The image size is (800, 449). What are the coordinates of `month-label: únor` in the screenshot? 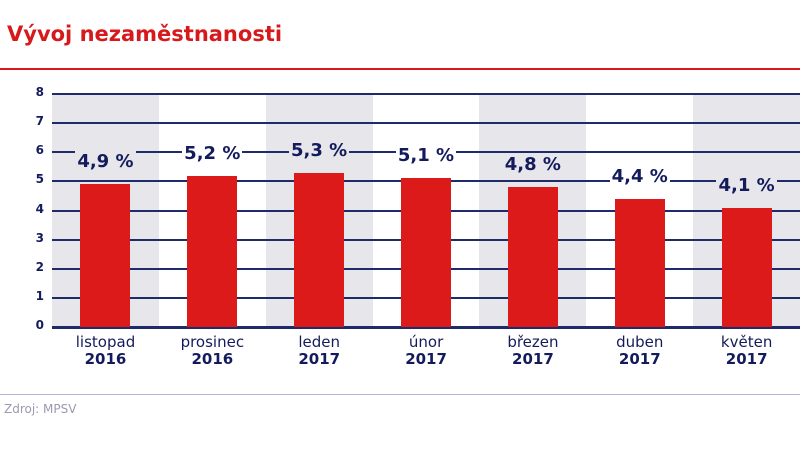 It's located at (426, 342).